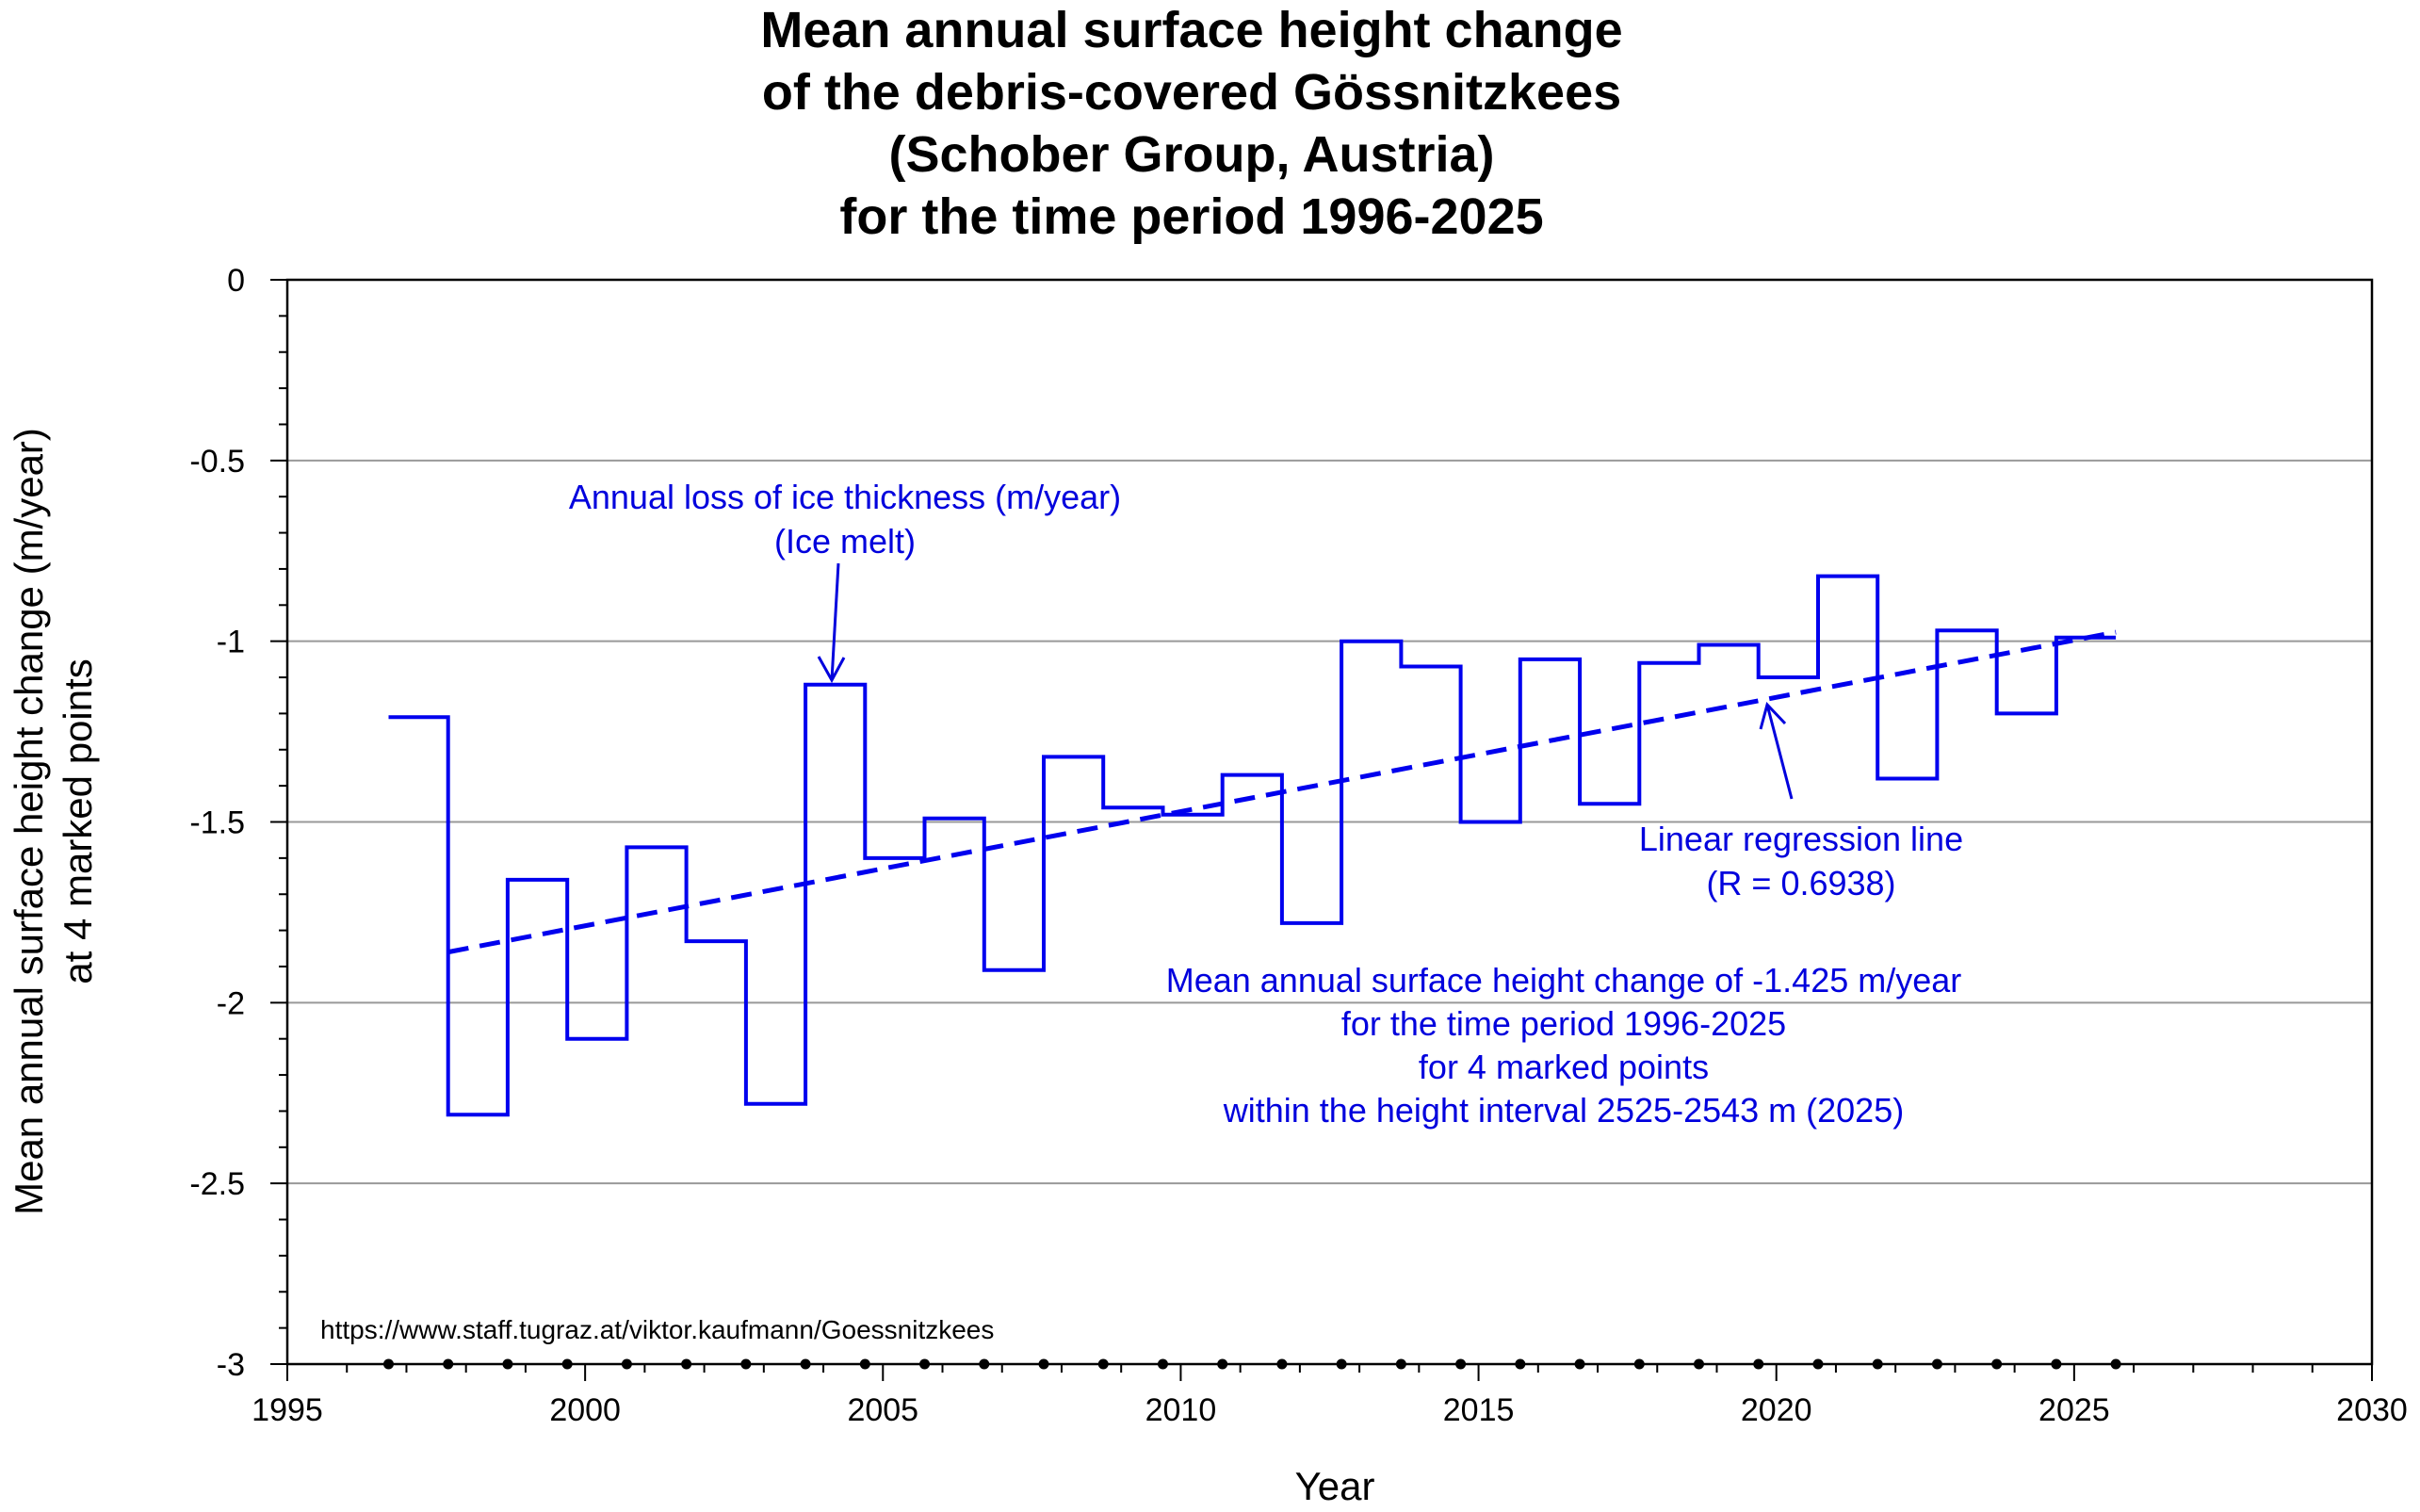  Describe the element at coordinates (882, 1410) in the screenshot. I see `x-tick-label: 2005` at that location.